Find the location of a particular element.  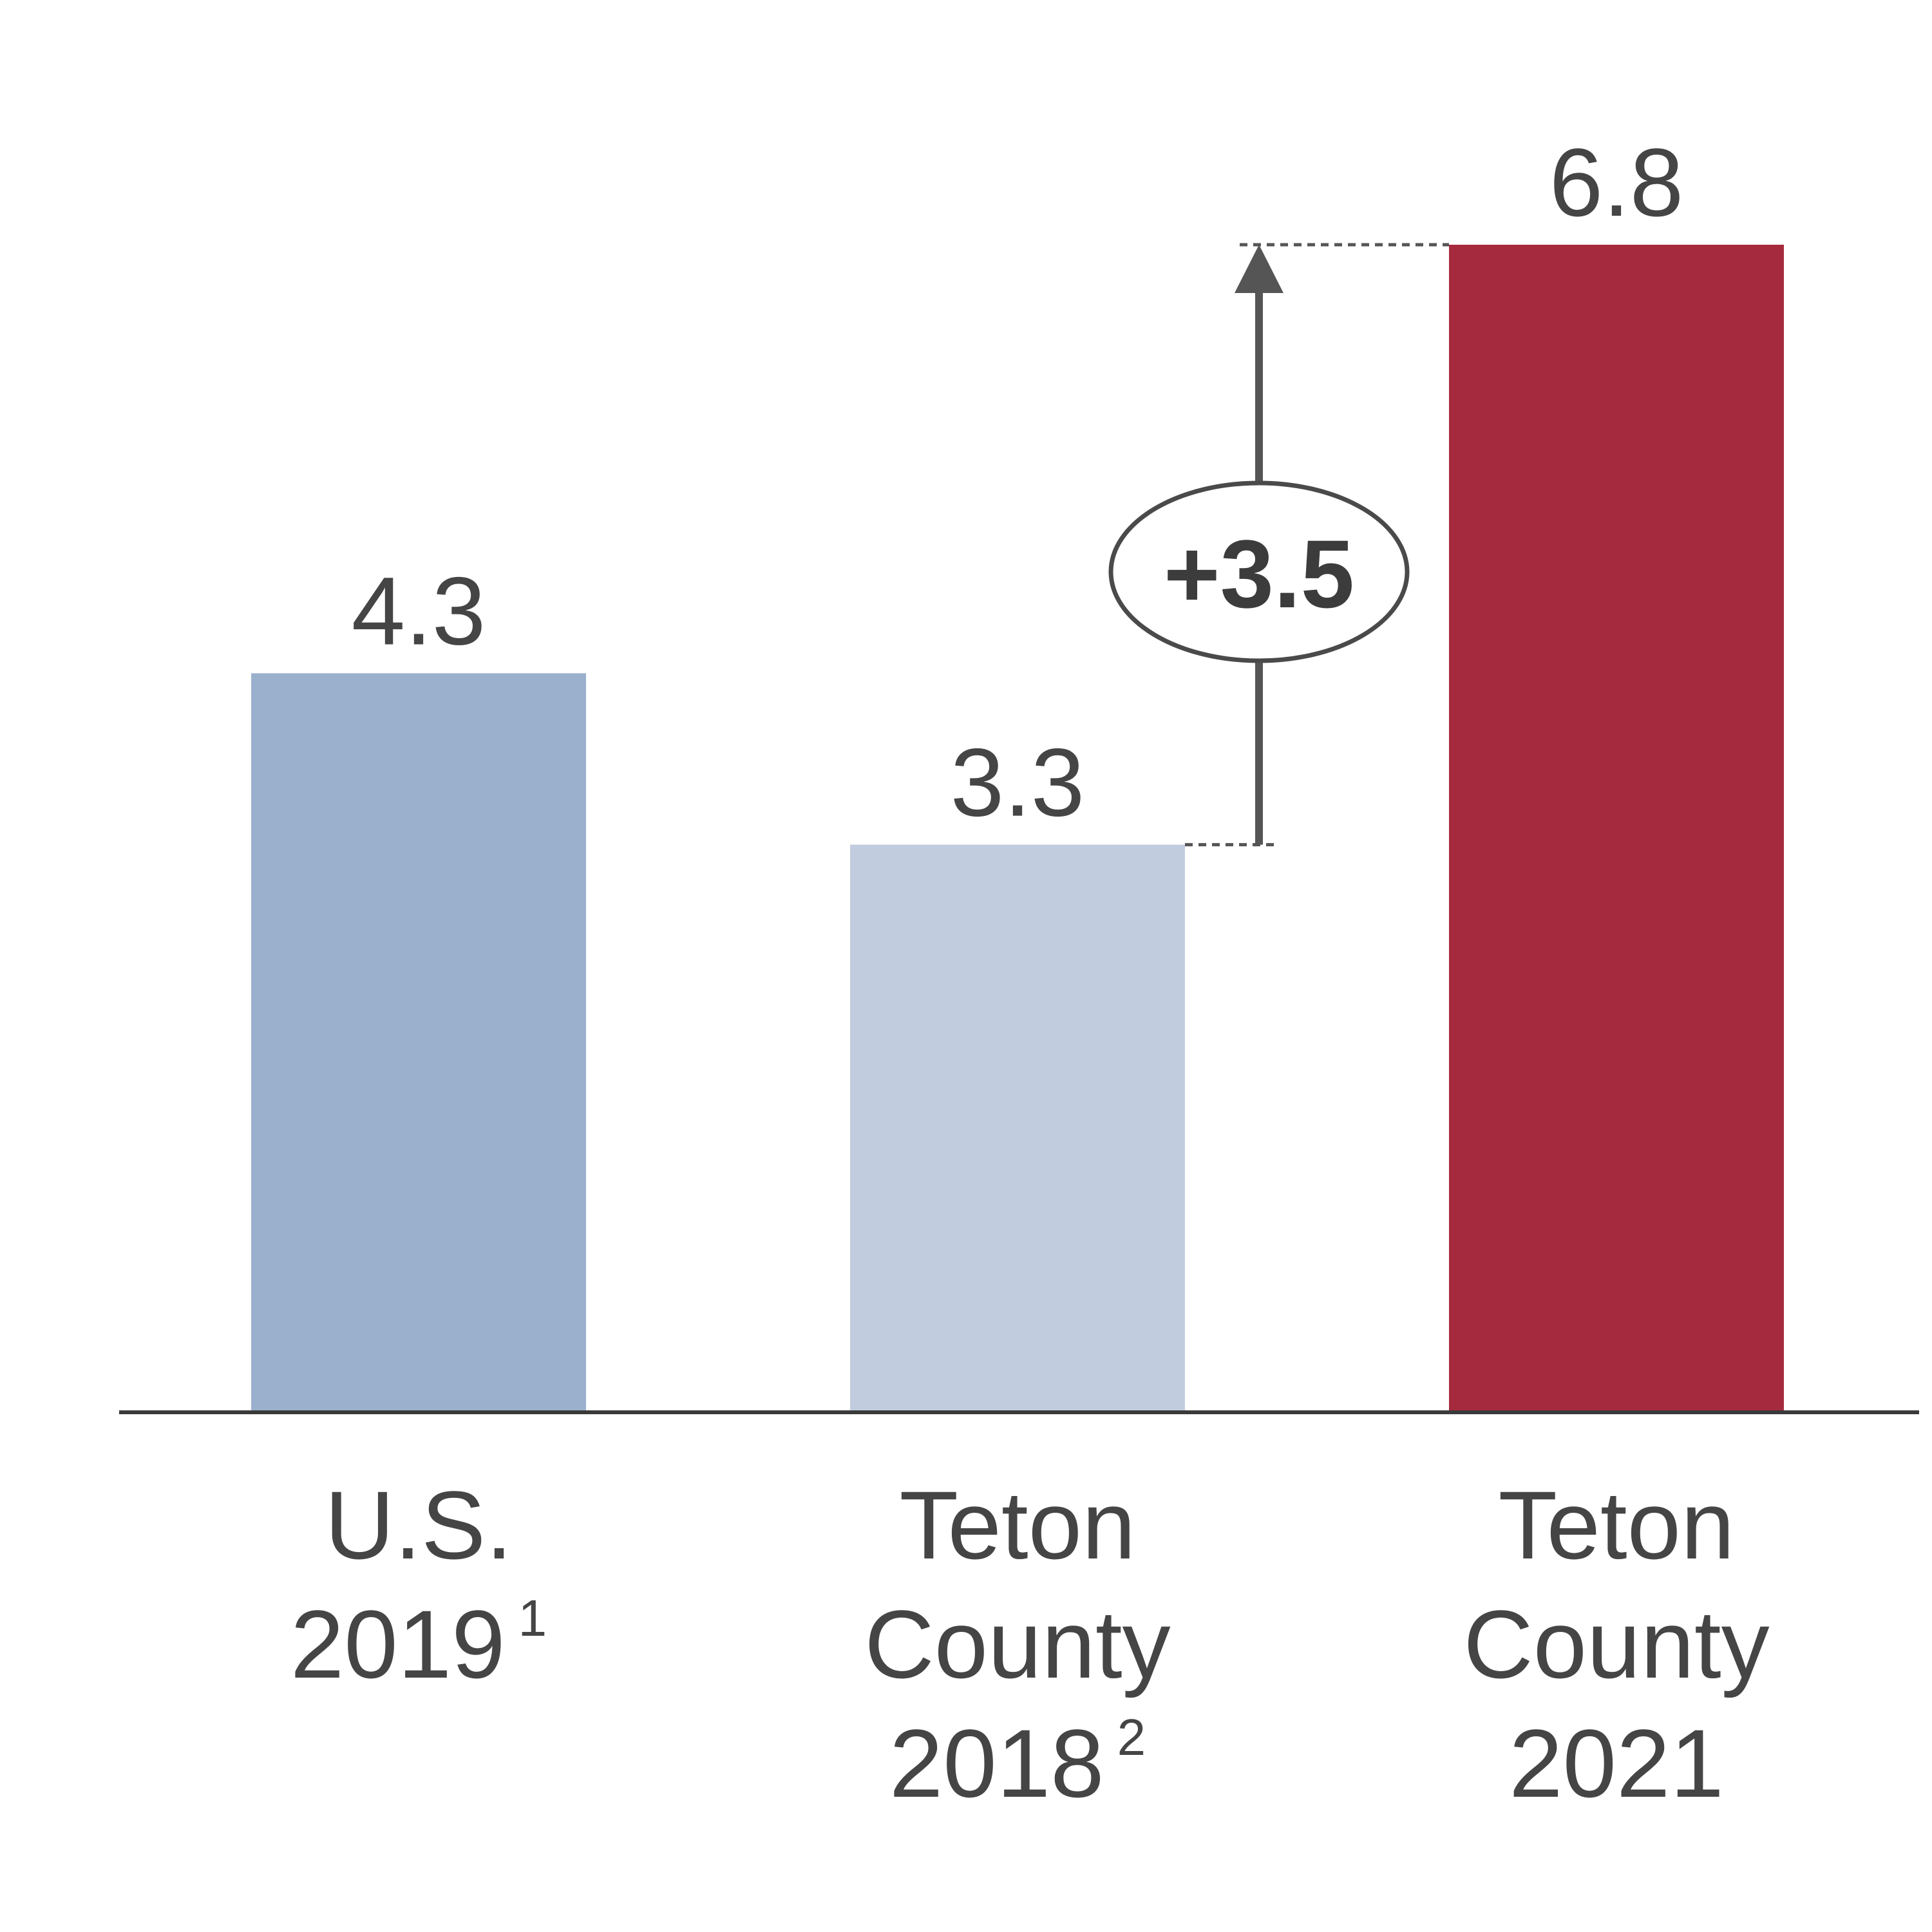

annotation-delta-label: +3.5 is located at coordinates (1259, 574).